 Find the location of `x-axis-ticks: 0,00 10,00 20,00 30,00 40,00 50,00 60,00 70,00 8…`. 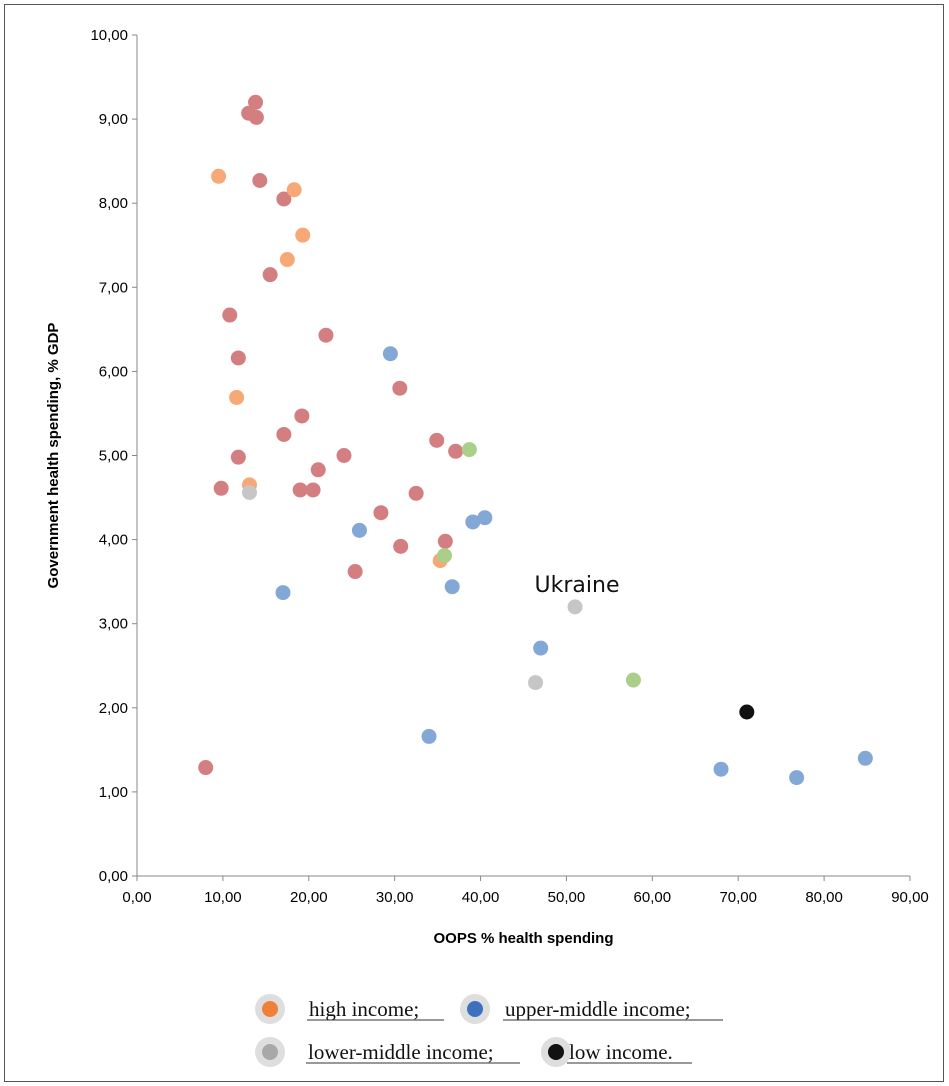

x-axis-ticks: 0,00 10,00 20,00 30,00 40,00 50,00 60,00 70,00 8… is located at coordinates (525, 891).